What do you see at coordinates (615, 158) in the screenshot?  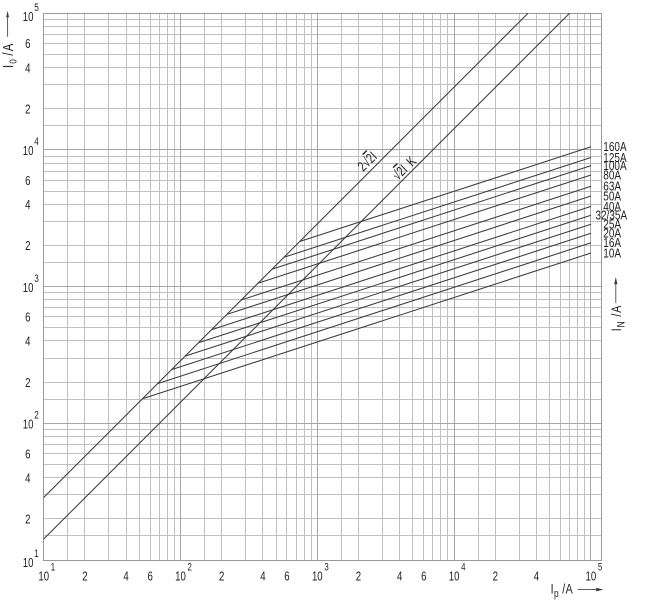 I see `svg-text: 125A` at bounding box center [615, 158].